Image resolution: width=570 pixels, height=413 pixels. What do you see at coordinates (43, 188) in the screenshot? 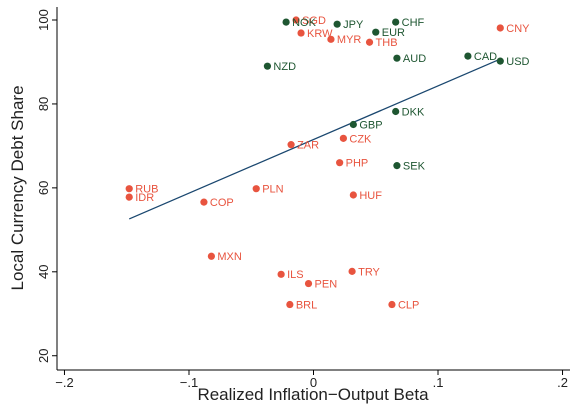
I see `y-tick-label: 60` at bounding box center [43, 188].